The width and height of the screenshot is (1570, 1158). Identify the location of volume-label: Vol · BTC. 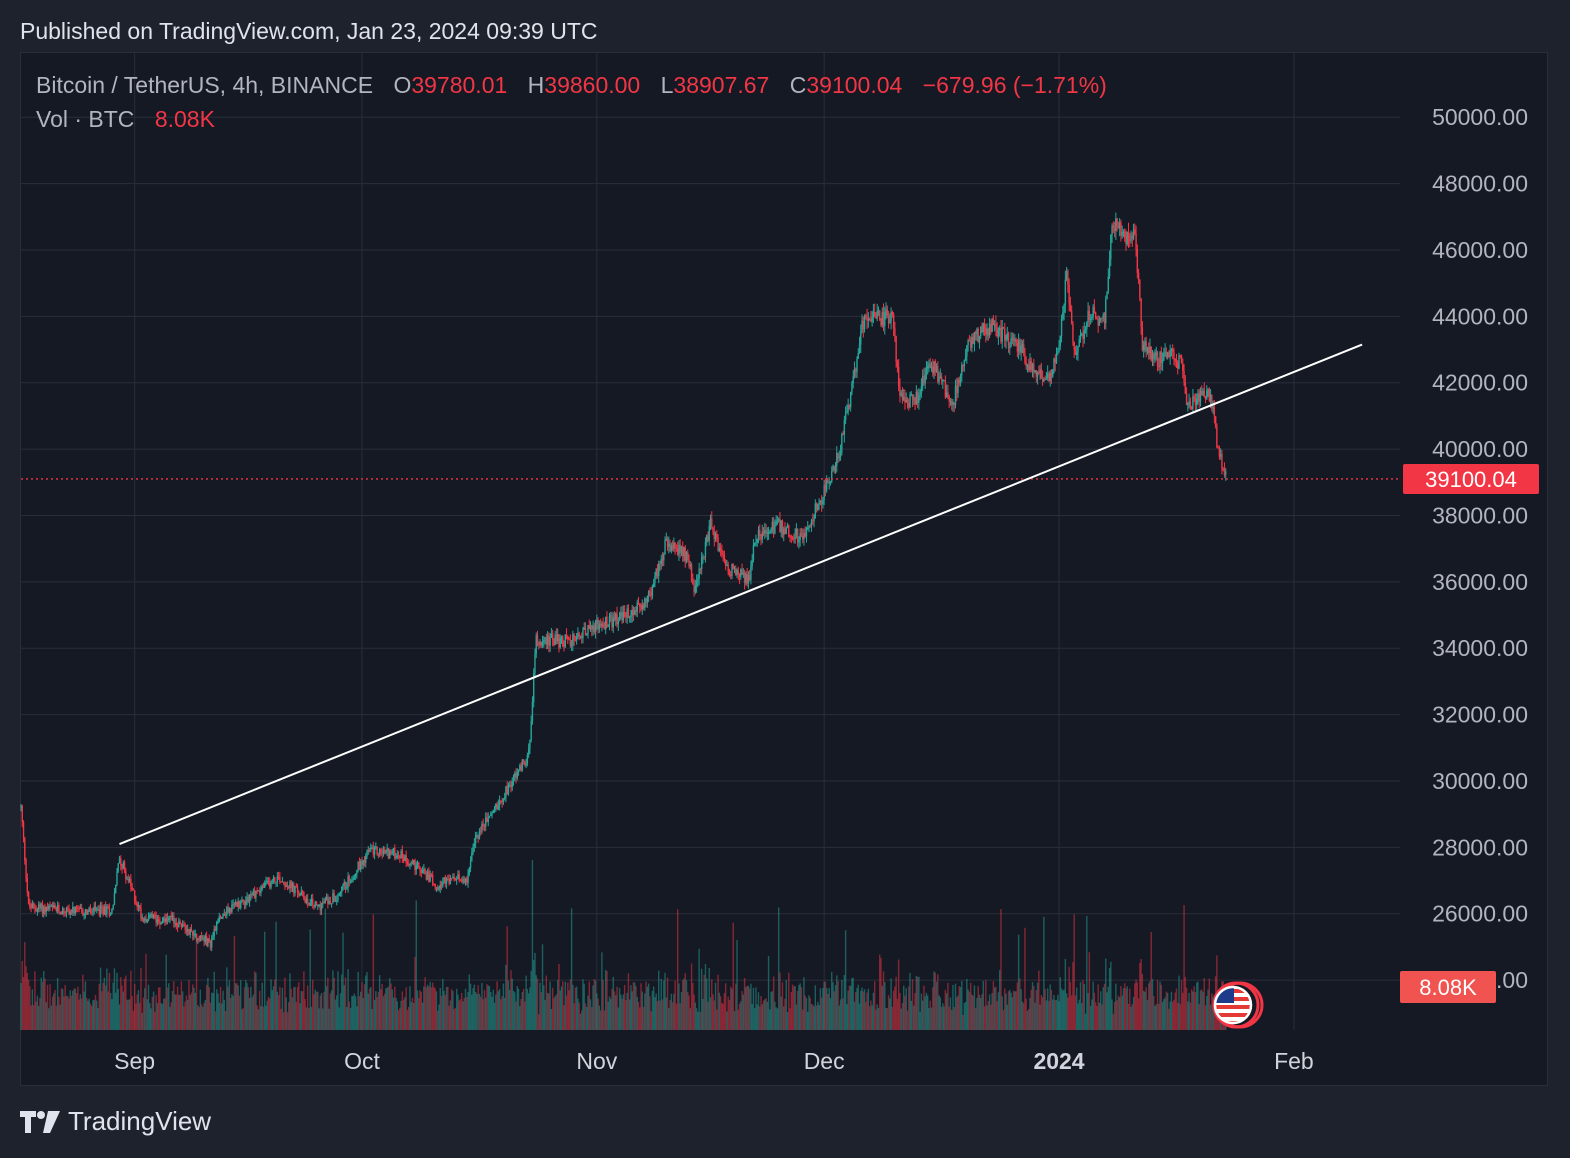
(85, 119).